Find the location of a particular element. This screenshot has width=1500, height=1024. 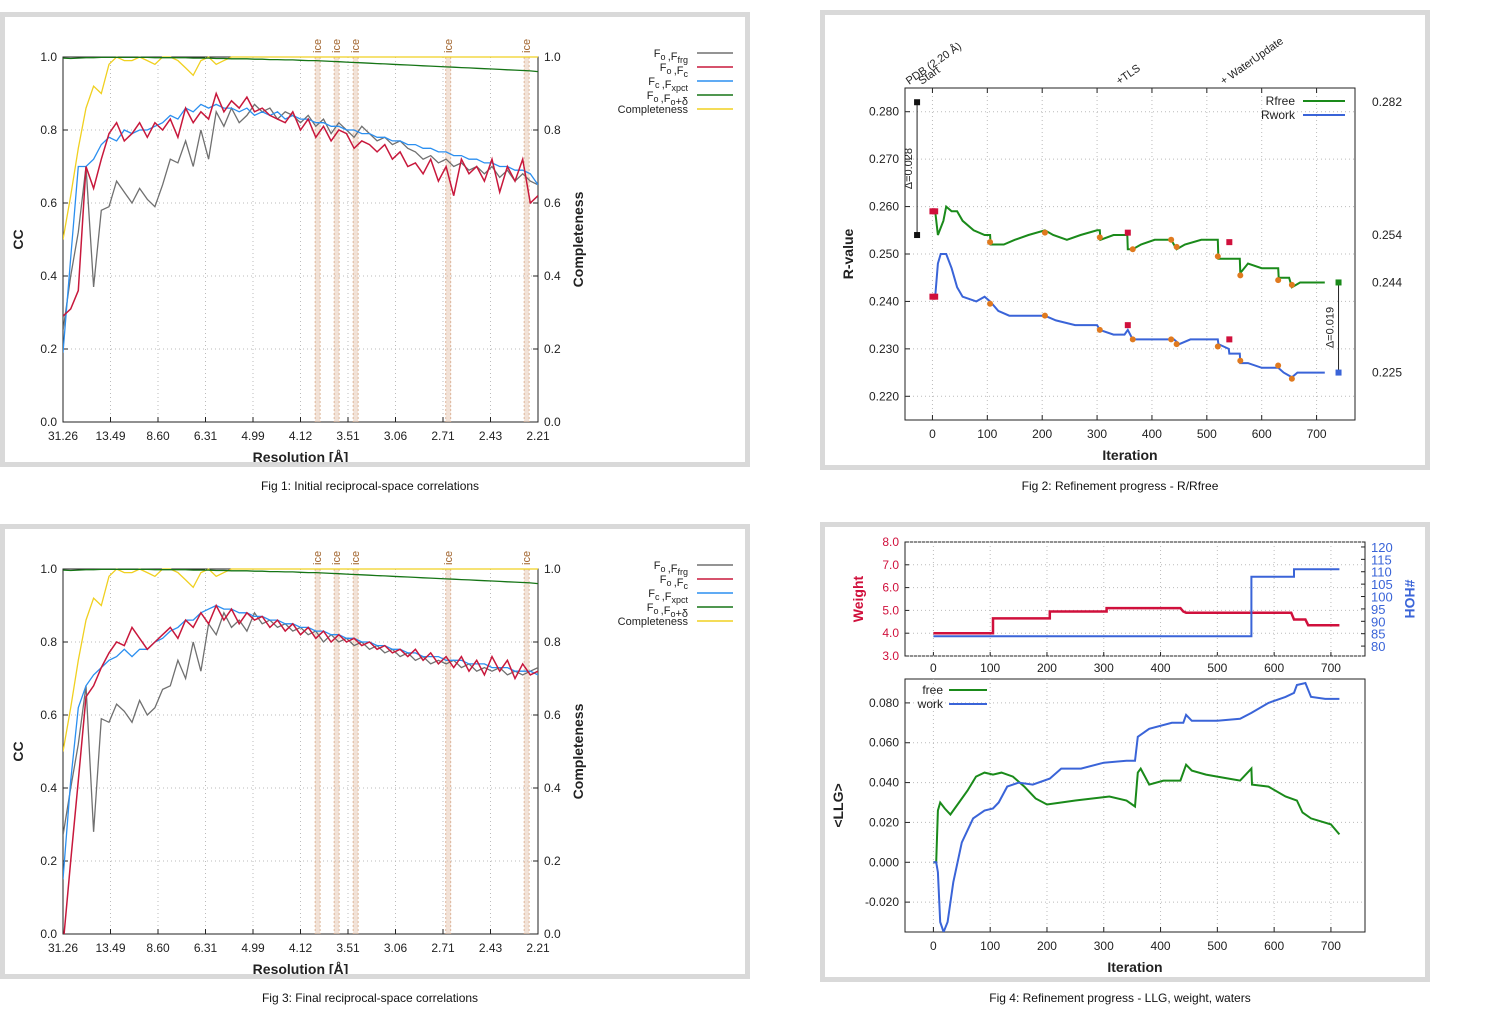

fig4-top-ytick-label: 3.0 is located at coordinates (890, 656).